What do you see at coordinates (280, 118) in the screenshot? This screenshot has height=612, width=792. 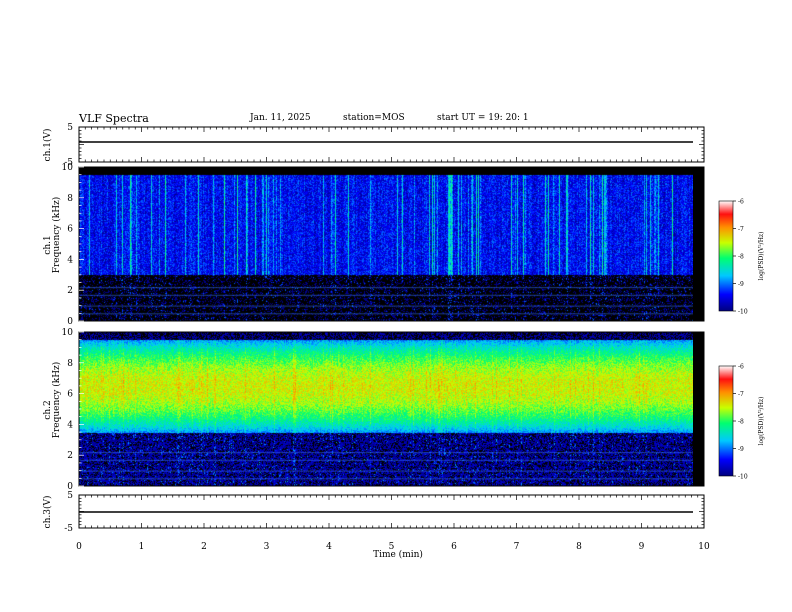 I see `date-label: Jan. 11, 2025` at bounding box center [280, 118].